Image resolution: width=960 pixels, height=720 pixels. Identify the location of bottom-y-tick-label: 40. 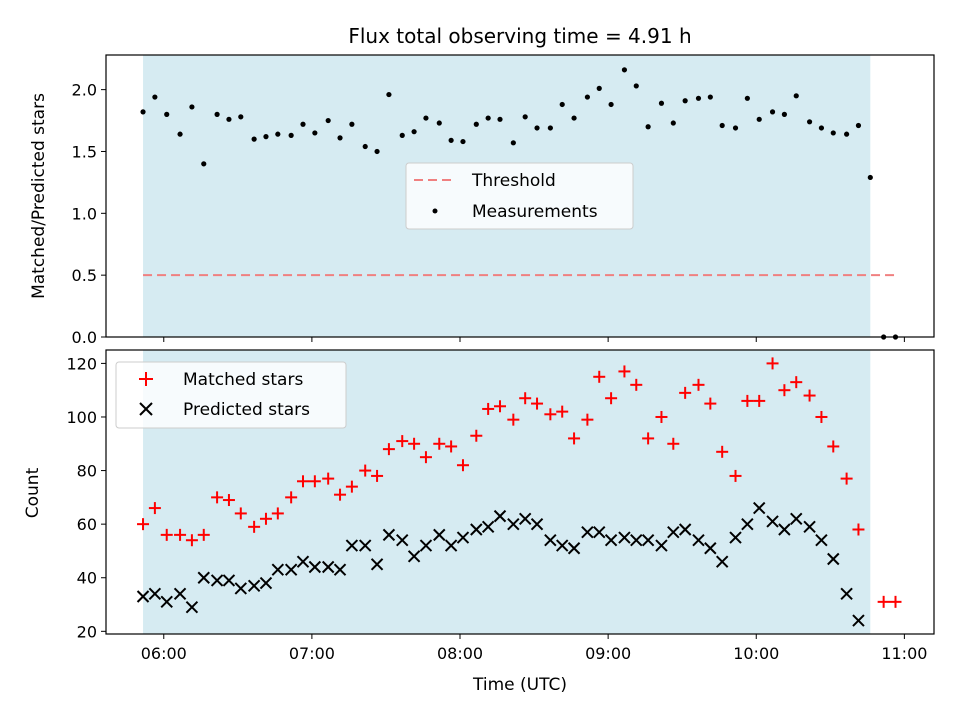
(87, 578).